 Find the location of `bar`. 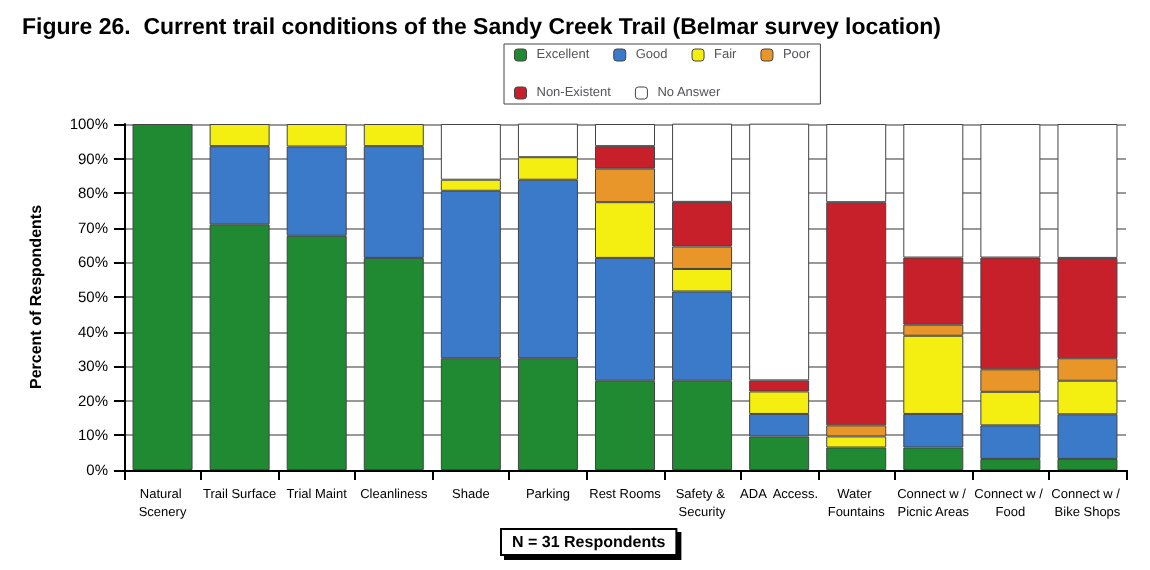

bar is located at coordinates (162, 297).